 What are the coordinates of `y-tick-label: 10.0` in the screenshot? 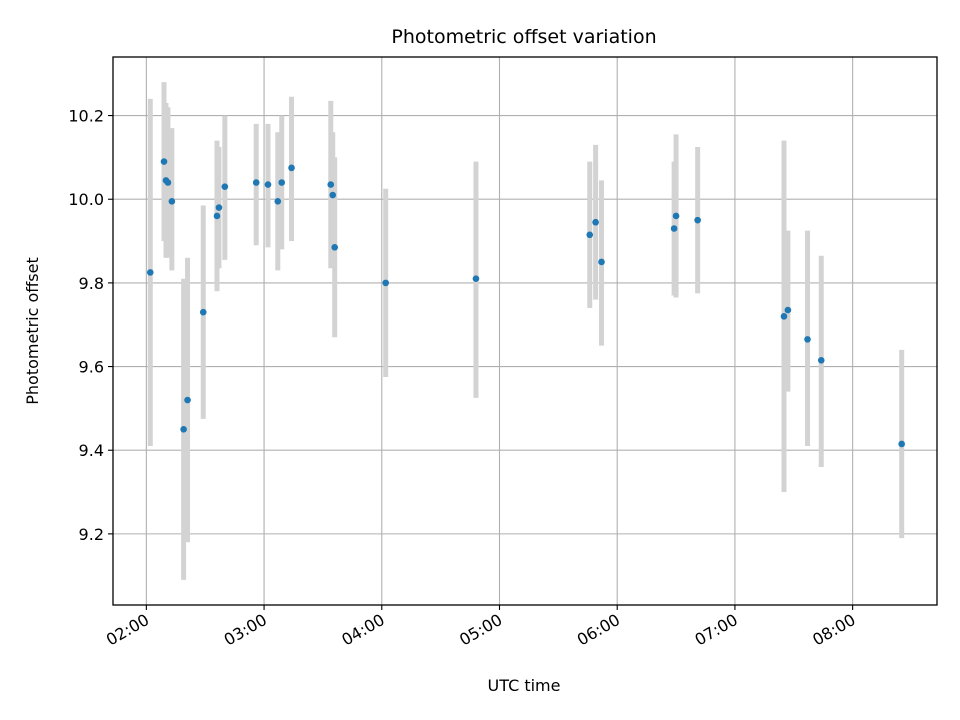 It's located at (86, 199).